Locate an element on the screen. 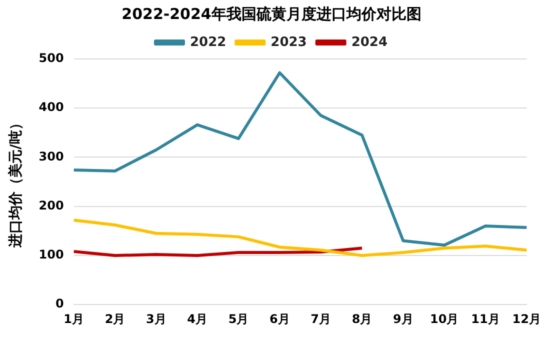  x-tick-label: 1月 is located at coordinates (74, 319).